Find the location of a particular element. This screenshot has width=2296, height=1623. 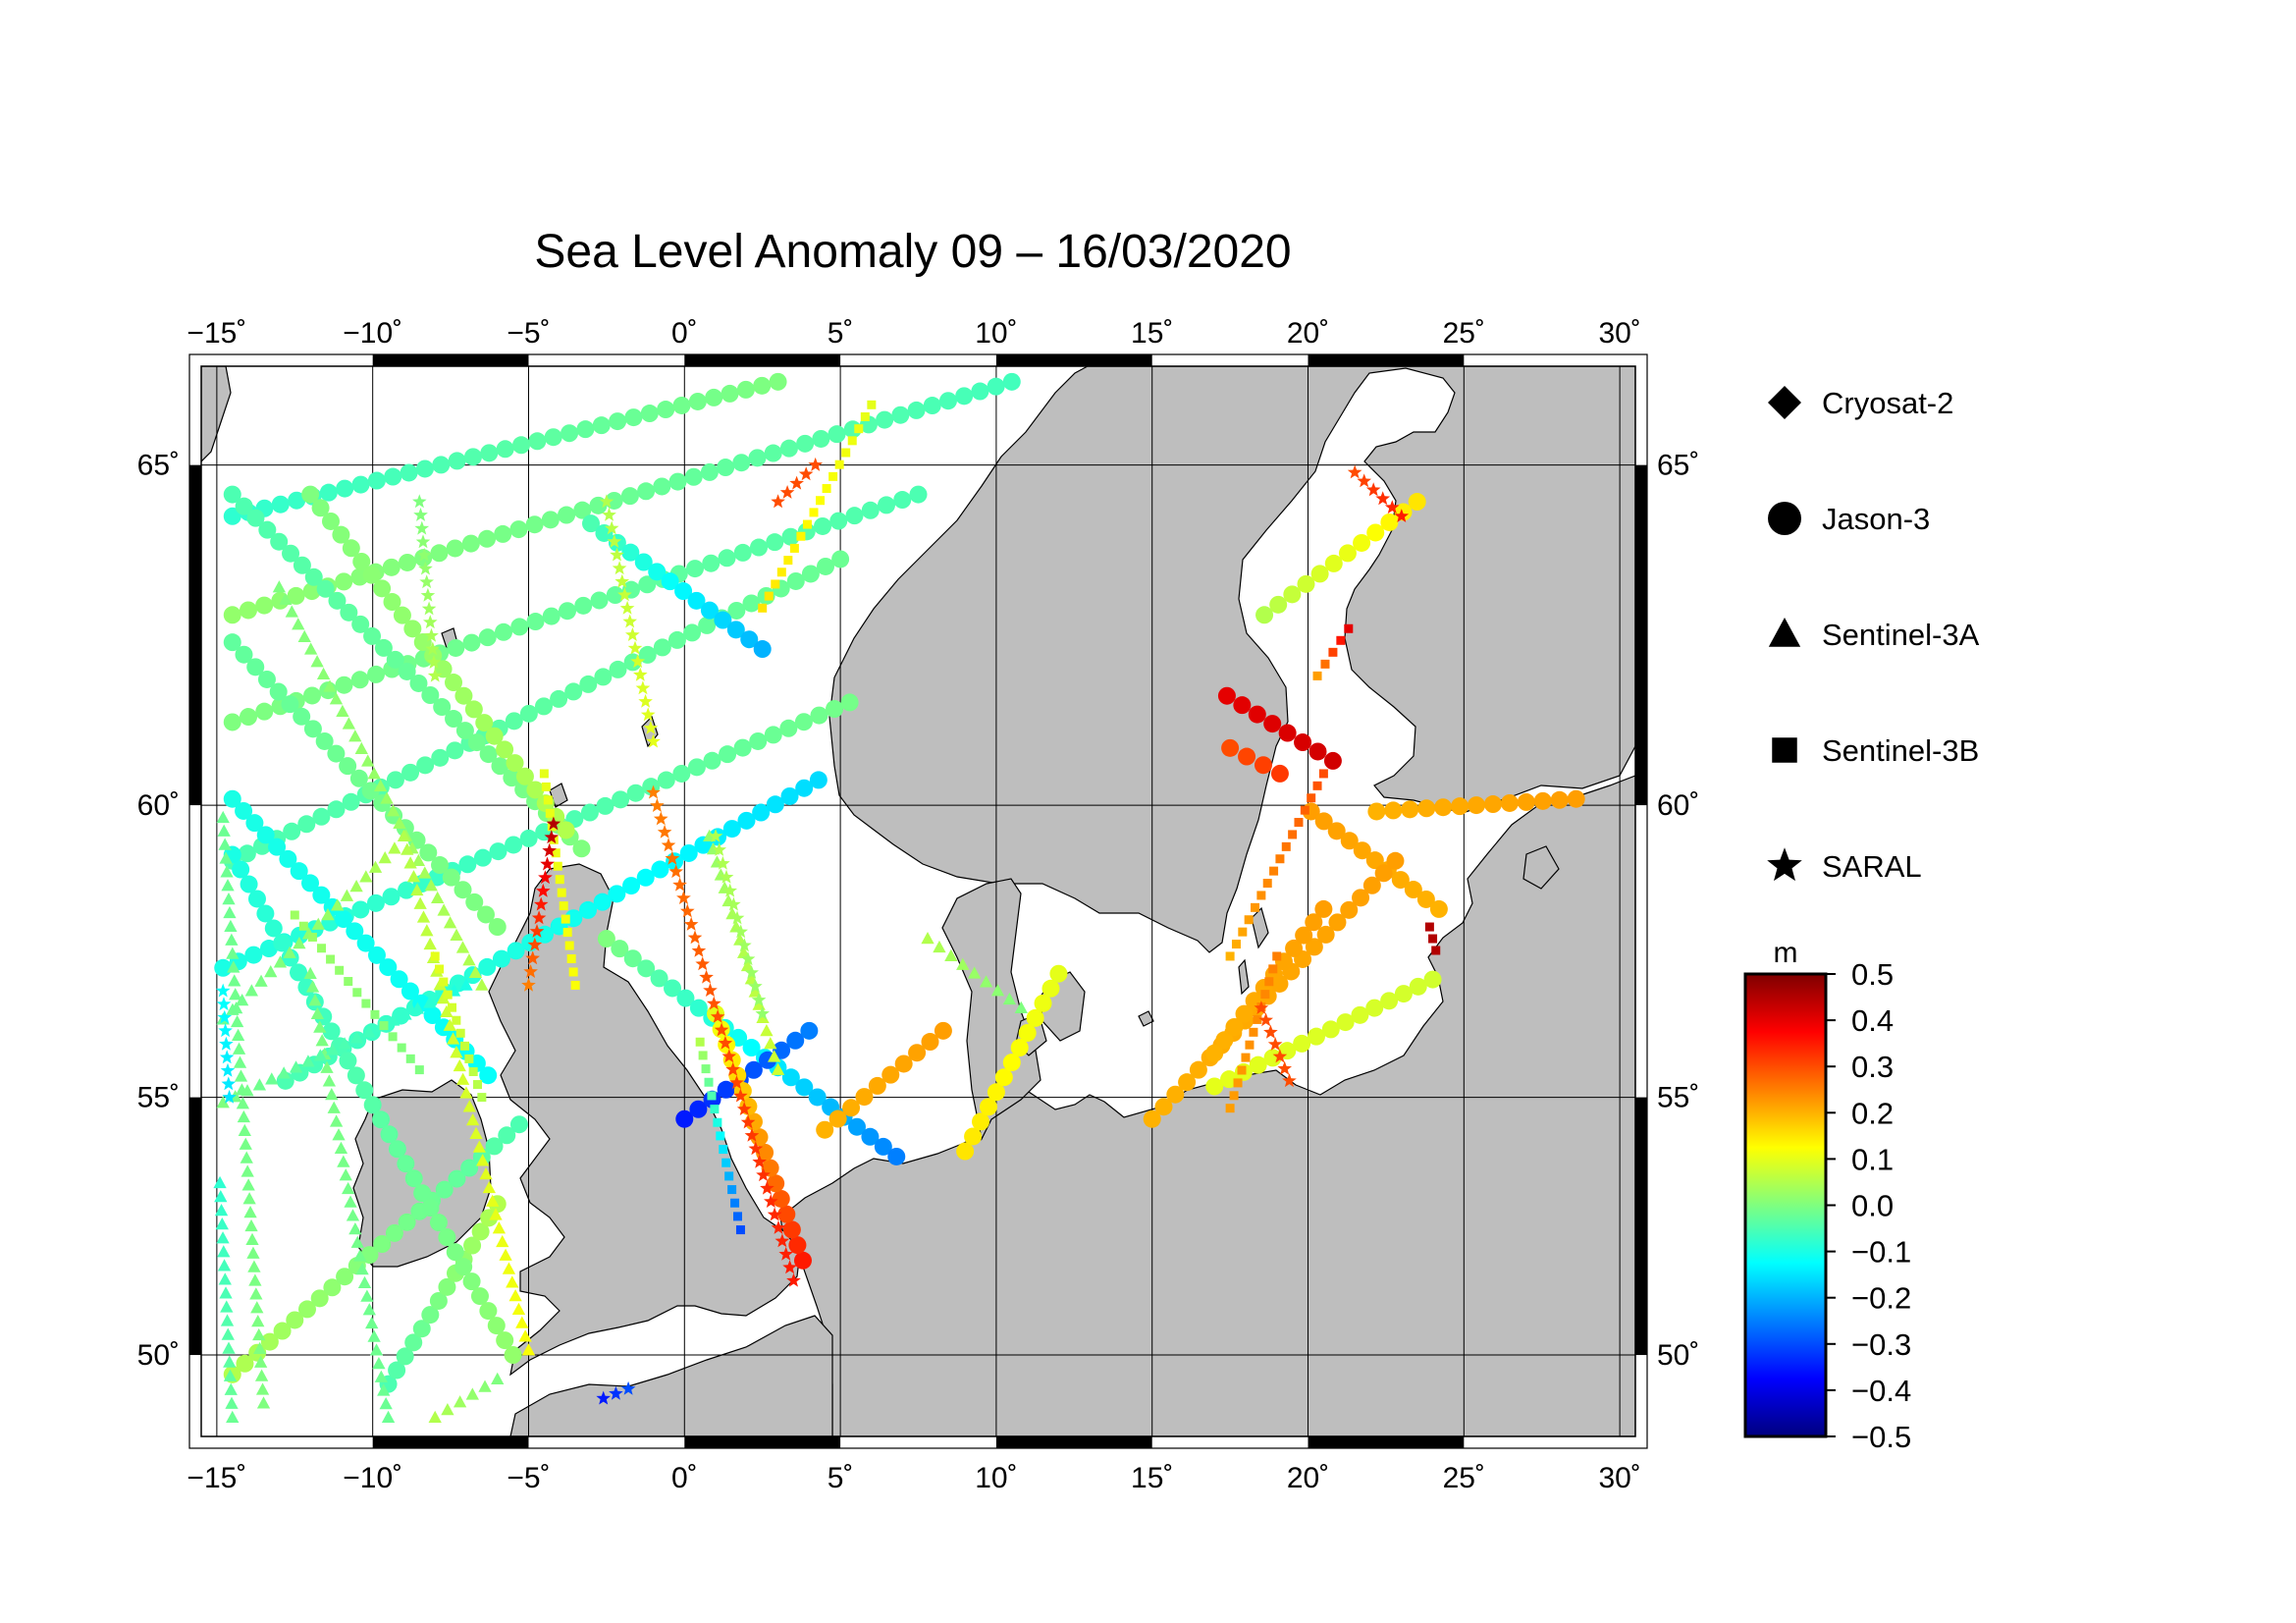

colorbar-tick-label: −0.5 is located at coordinates (1881, 1437).